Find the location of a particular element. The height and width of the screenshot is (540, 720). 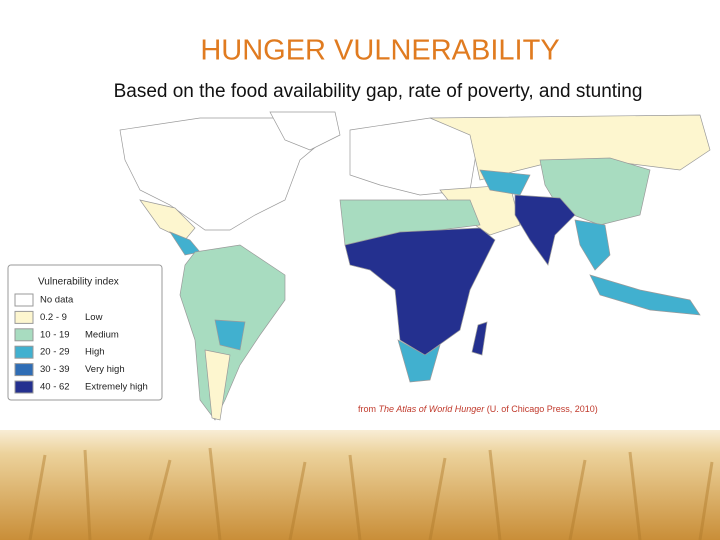

legend-box is located at coordinates (85, 332).